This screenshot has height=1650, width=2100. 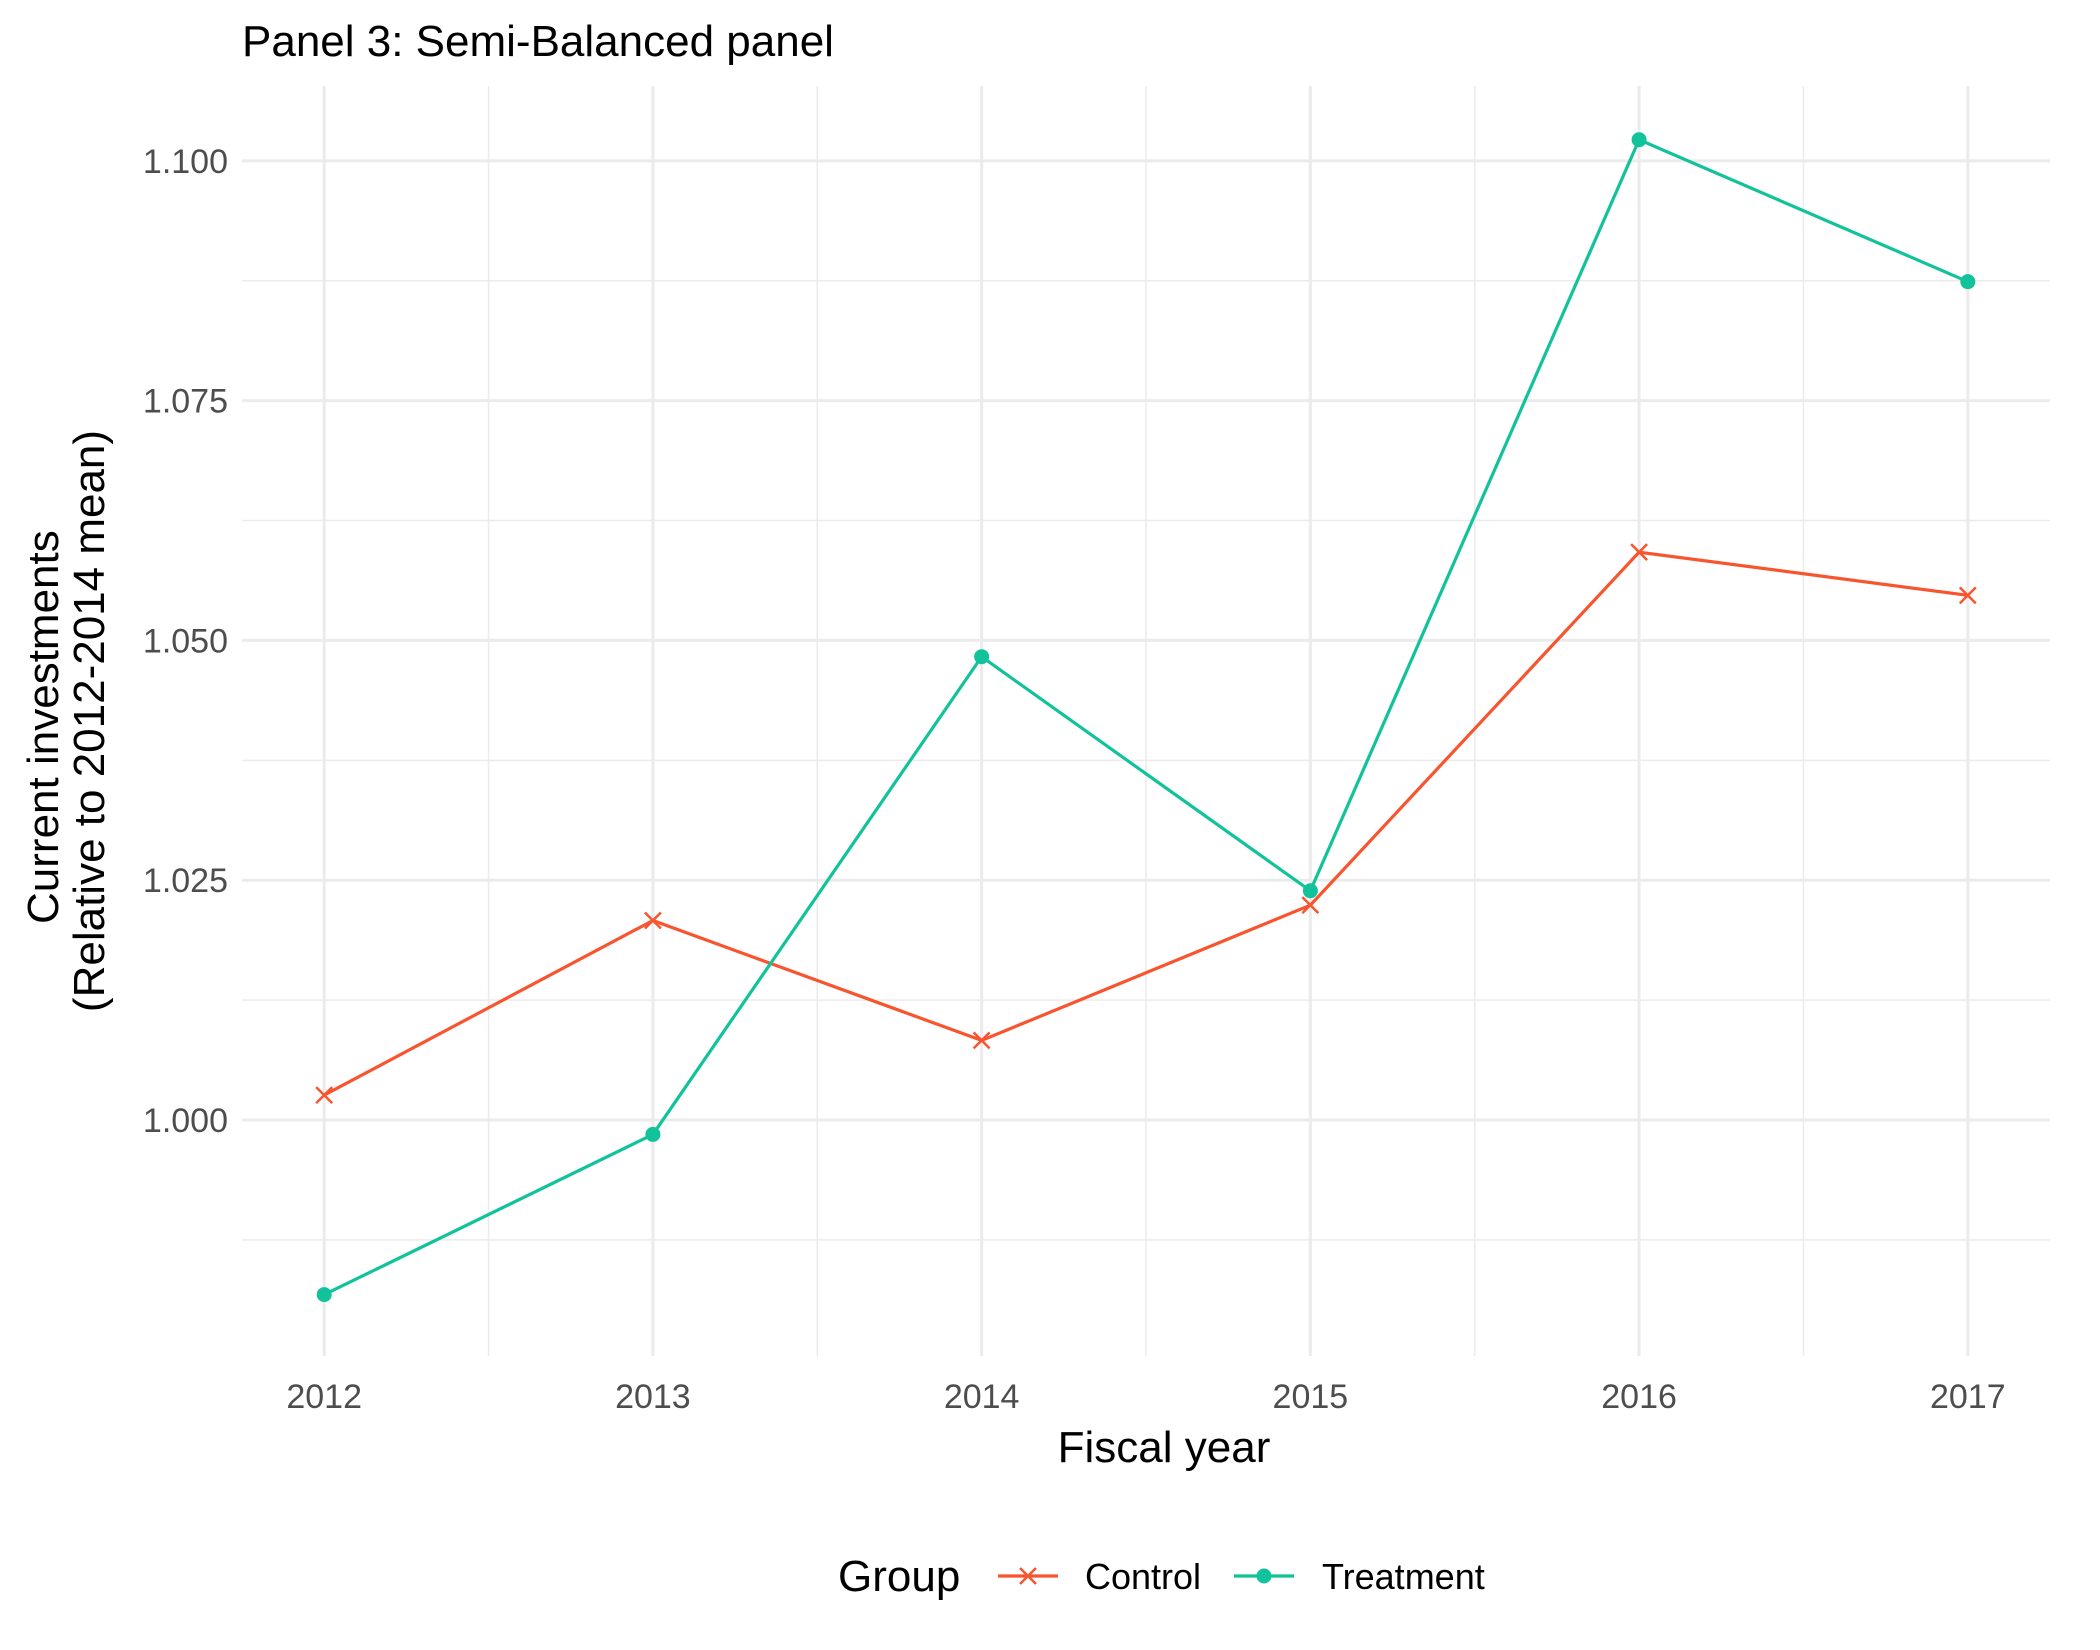 What do you see at coordinates (185, 162) in the screenshot?
I see `y-tick-label: 1.100` at bounding box center [185, 162].